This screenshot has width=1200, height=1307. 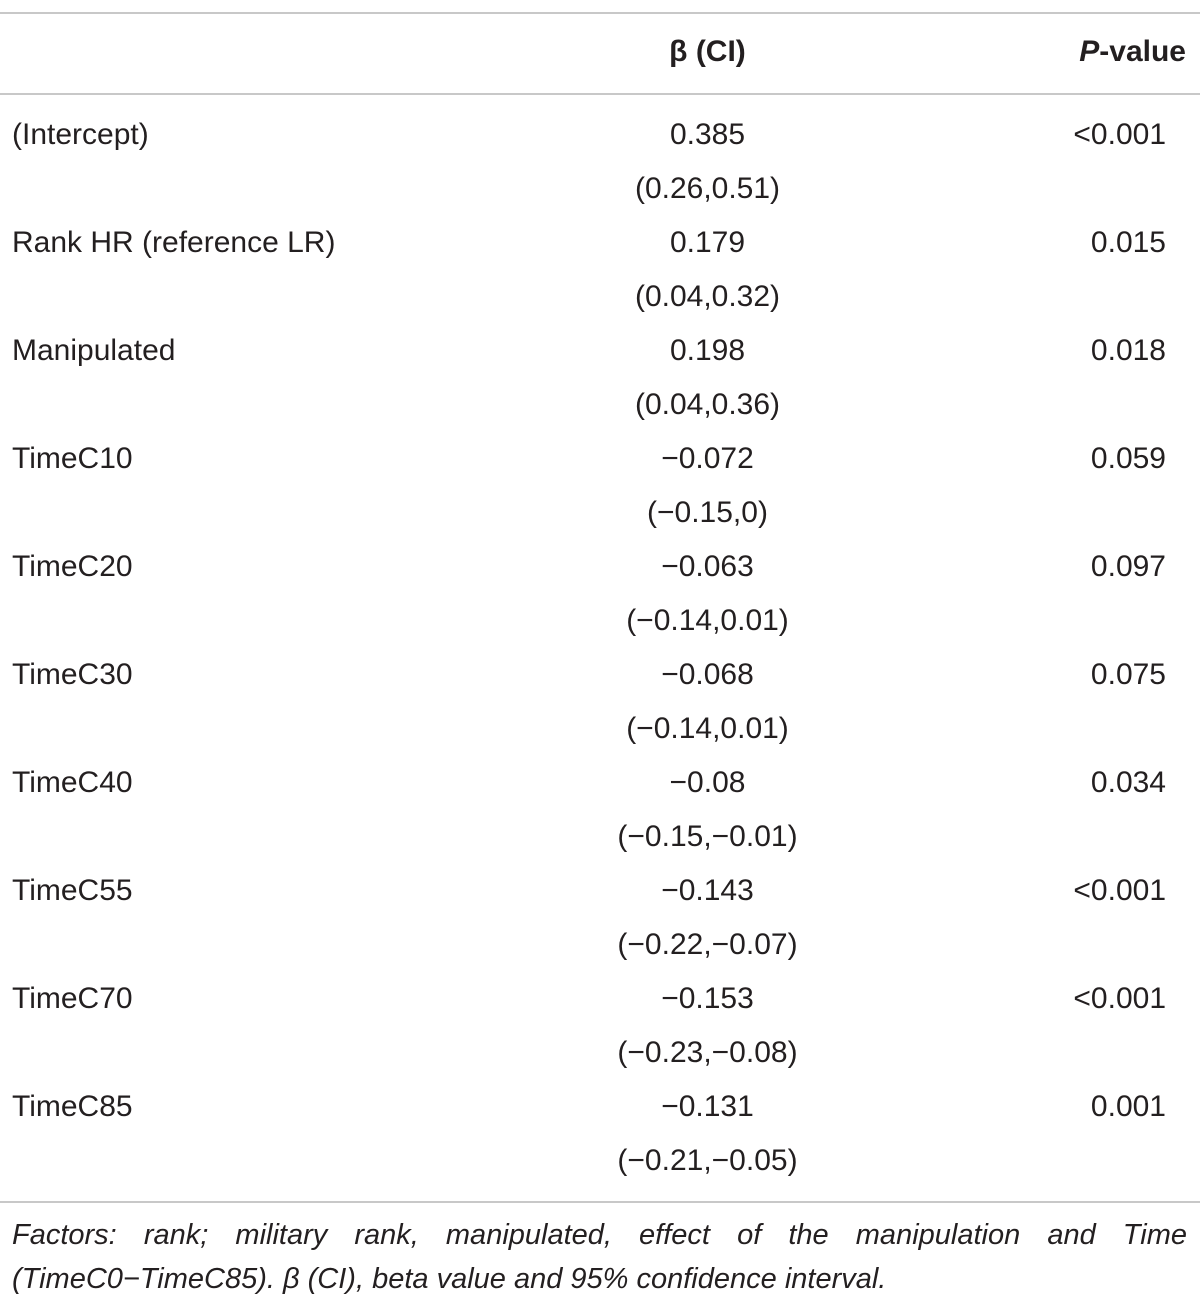 What do you see at coordinates (600, 13) in the screenshot?
I see `table-top-rule` at bounding box center [600, 13].